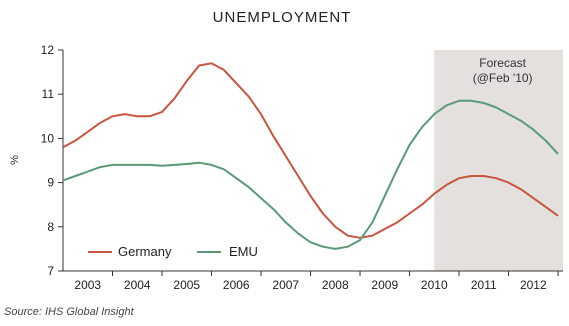 Image resolution: width=569 pixels, height=326 pixels. What do you see at coordinates (335, 285) in the screenshot?
I see `x-tick-label: 2008` at bounding box center [335, 285].